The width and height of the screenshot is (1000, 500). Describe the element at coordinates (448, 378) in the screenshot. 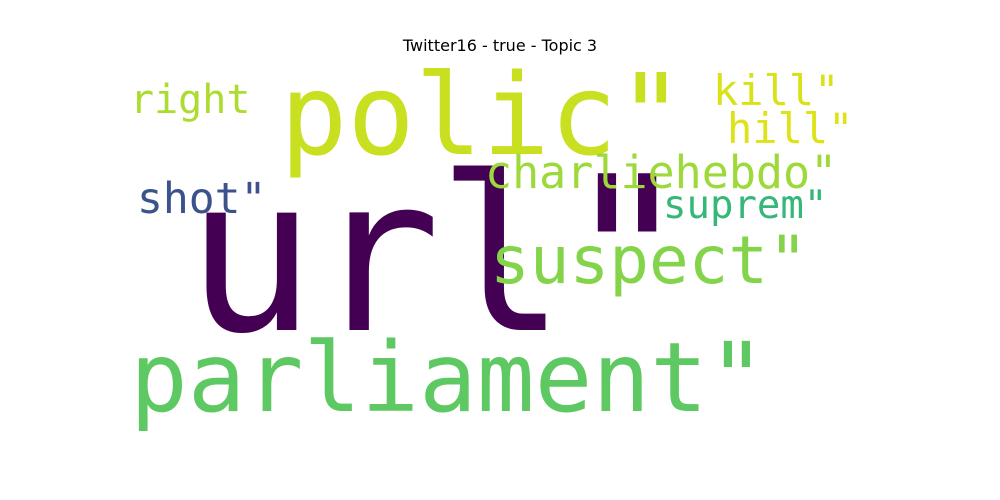

I see `word-parliament: parliament"` at that location.